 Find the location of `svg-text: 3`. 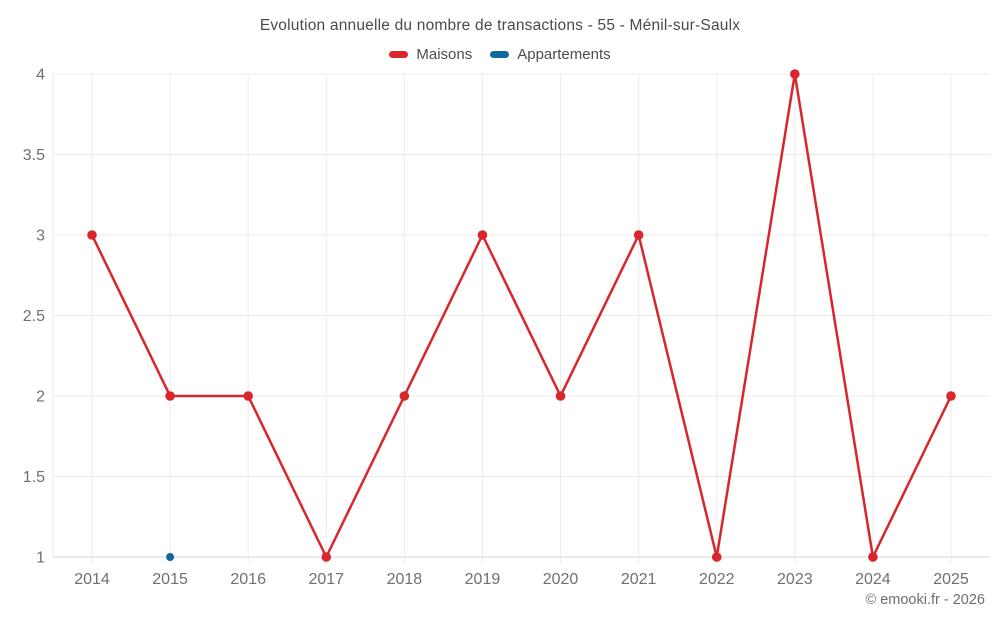

svg-text: 3 is located at coordinates (40, 236).